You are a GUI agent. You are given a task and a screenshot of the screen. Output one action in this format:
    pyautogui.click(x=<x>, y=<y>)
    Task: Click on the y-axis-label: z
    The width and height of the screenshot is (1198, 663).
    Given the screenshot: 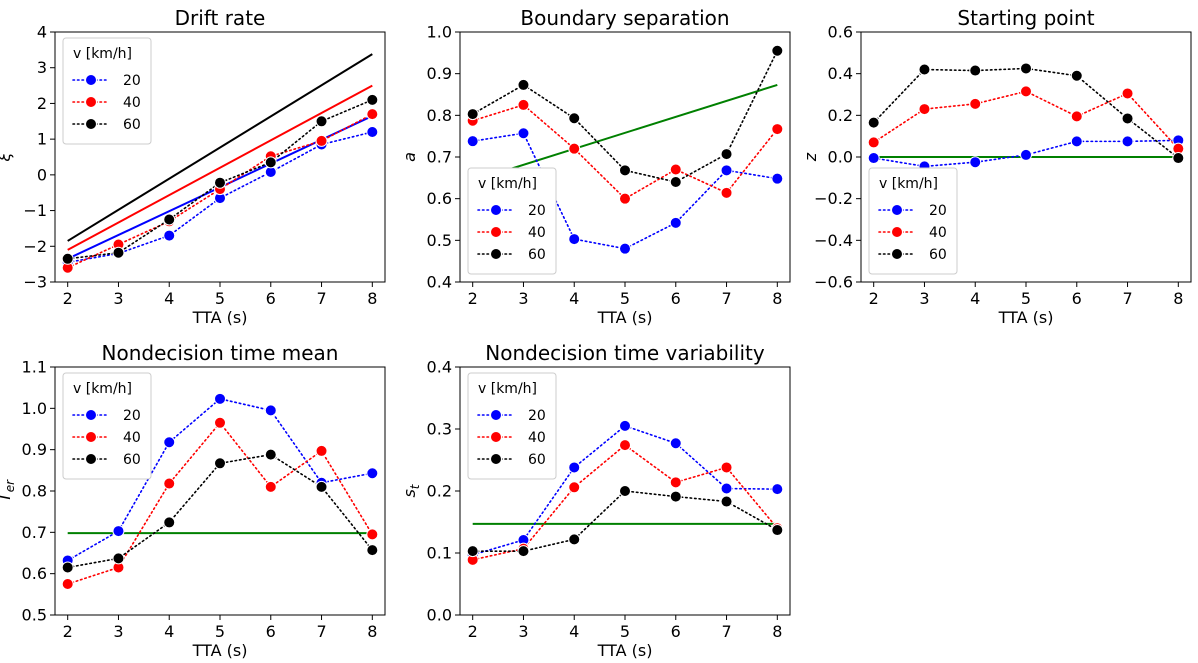 What is the action you would take?
    pyautogui.click(x=810, y=157)
    